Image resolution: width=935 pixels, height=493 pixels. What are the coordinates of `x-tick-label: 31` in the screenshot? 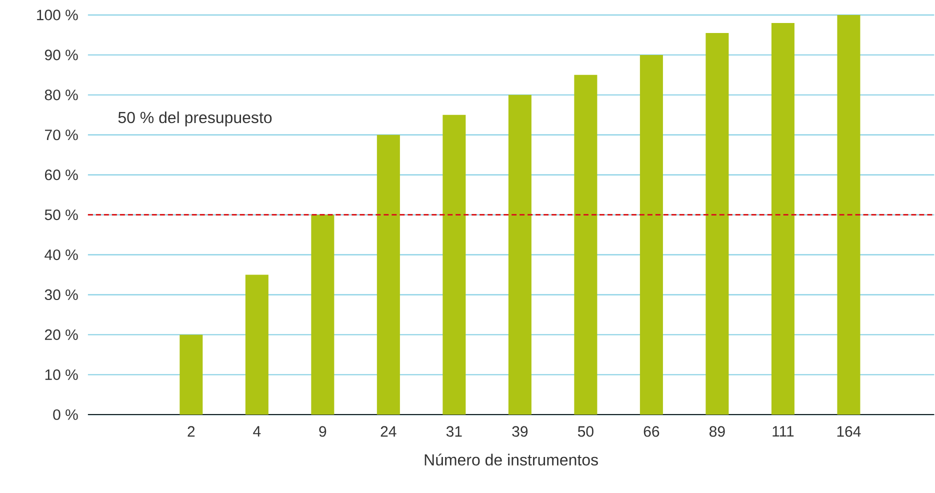 It's located at (454, 431).